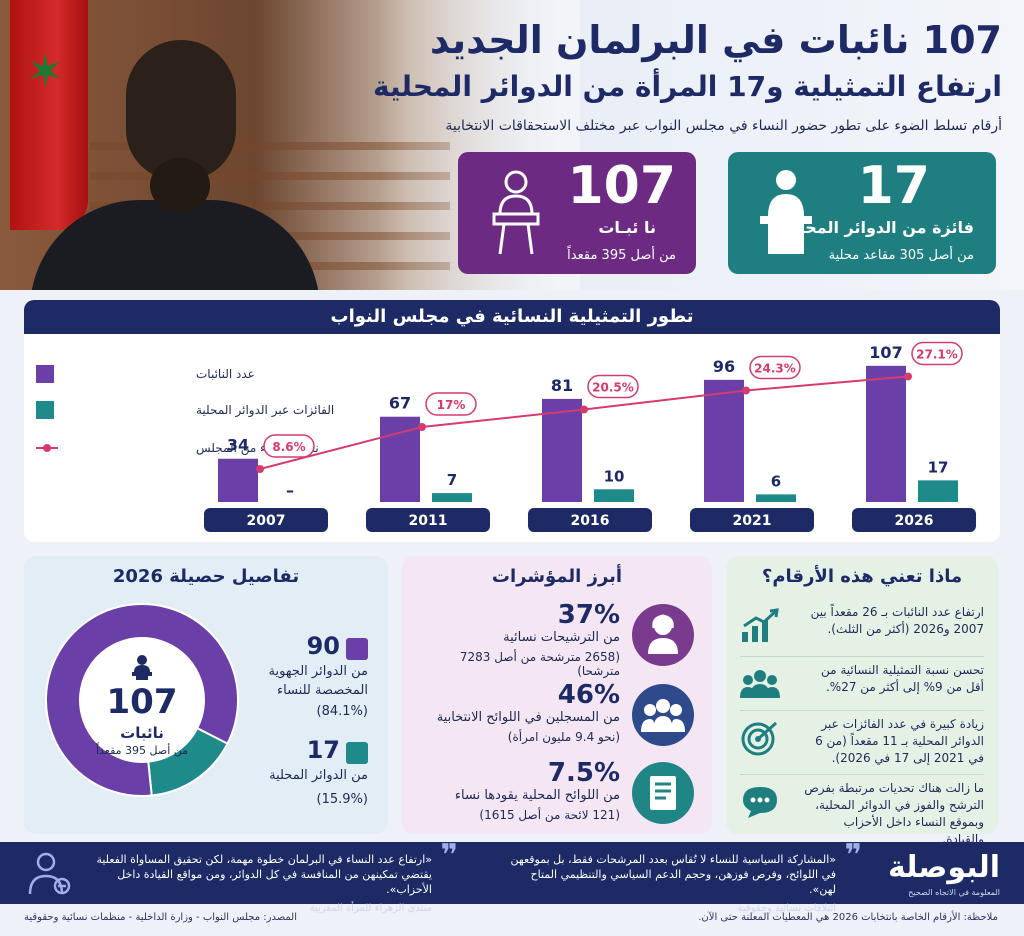 This screenshot has height=936, width=1024. Describe the element at coordinates (238, 445) in the screenshot. I see `bar-count-label: 34` at that location.